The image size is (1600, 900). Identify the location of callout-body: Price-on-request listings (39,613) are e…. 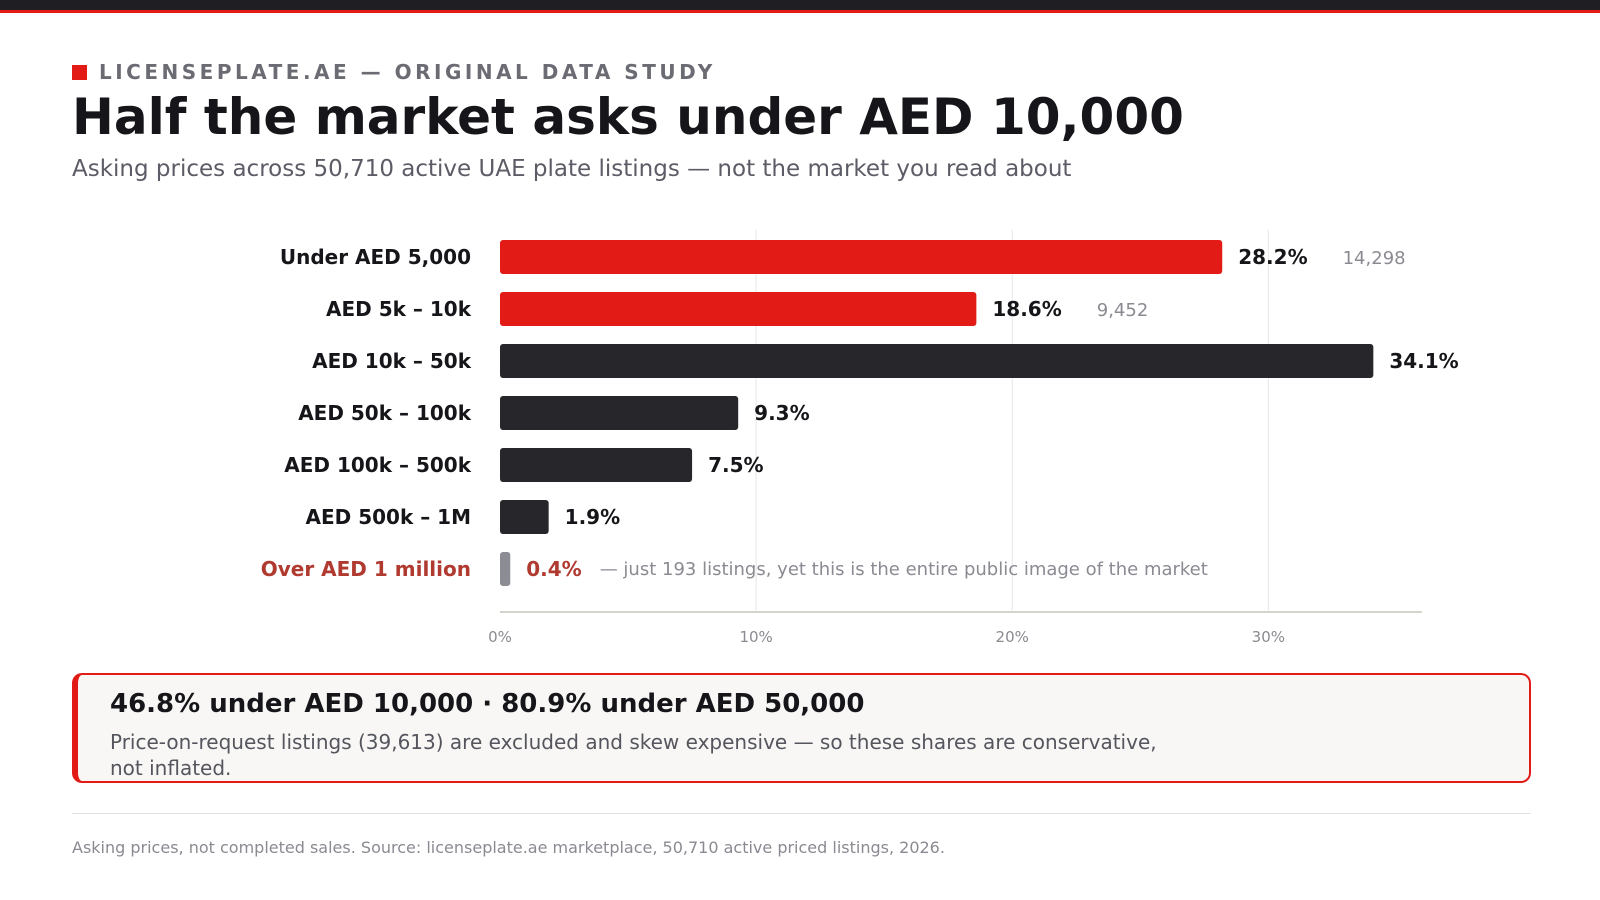
(633, 755).